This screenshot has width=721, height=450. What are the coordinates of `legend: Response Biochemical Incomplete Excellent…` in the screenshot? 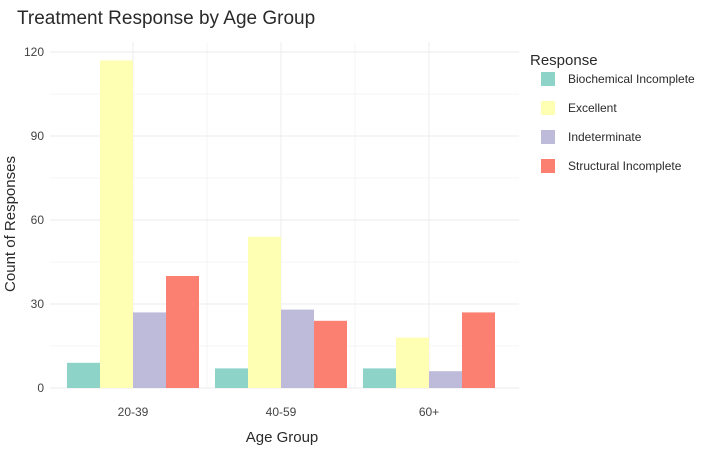 It's located at (612, 112).